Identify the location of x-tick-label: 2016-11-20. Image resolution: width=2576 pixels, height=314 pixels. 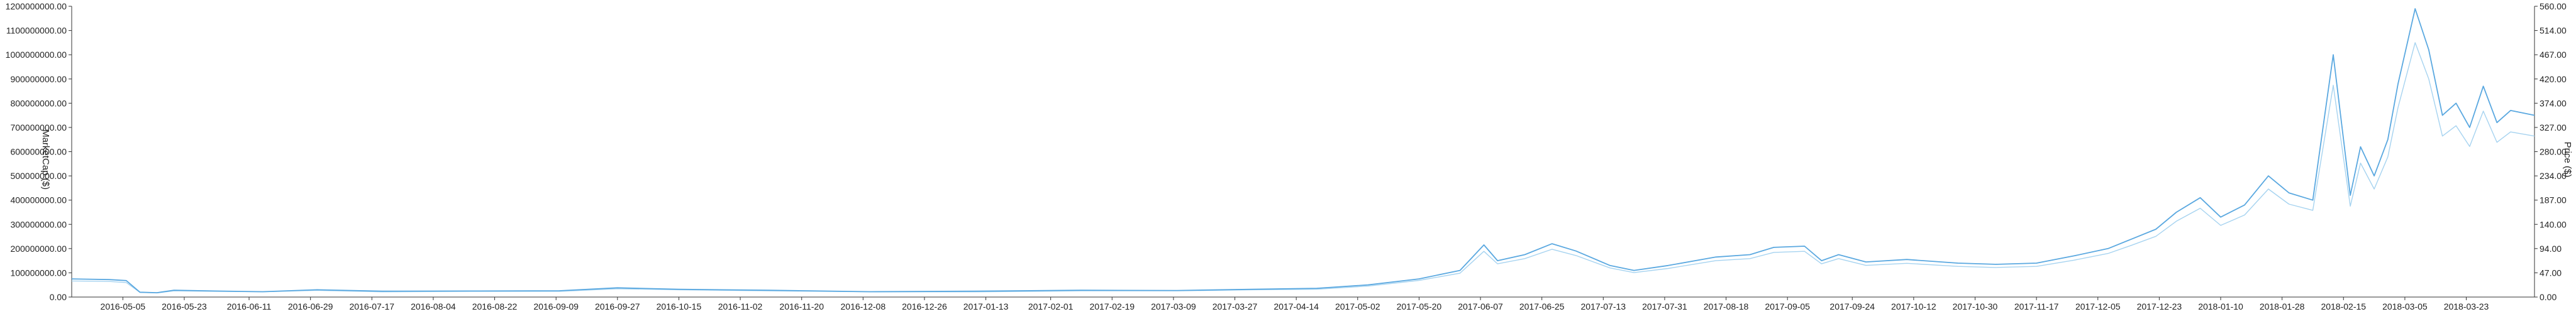
(801, 306).